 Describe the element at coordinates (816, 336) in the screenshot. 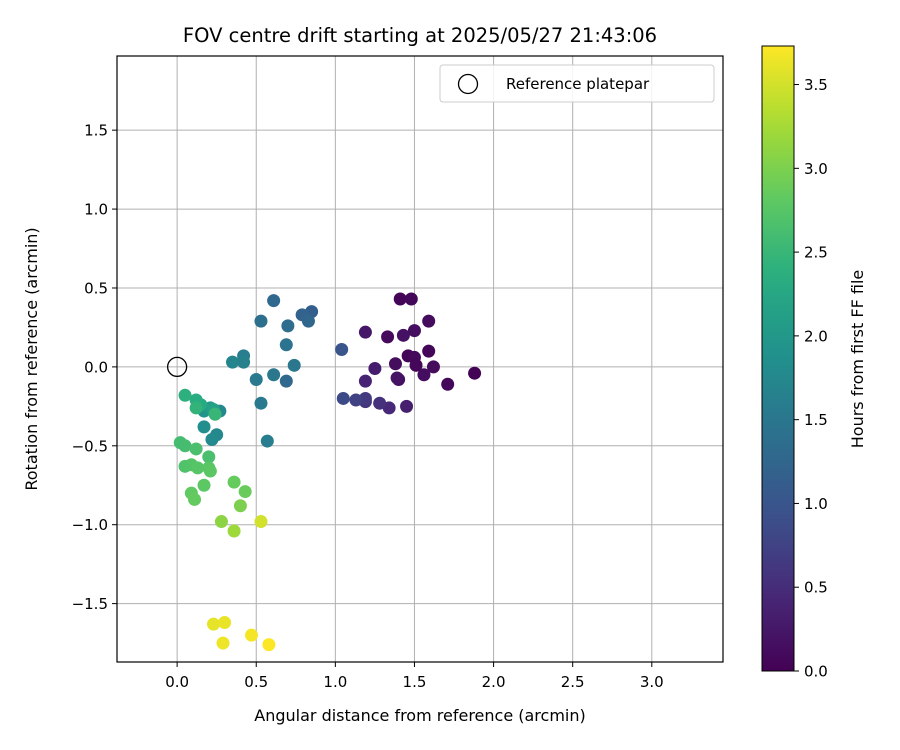

I see `colorbar-tick-label: 2.0` at that location.